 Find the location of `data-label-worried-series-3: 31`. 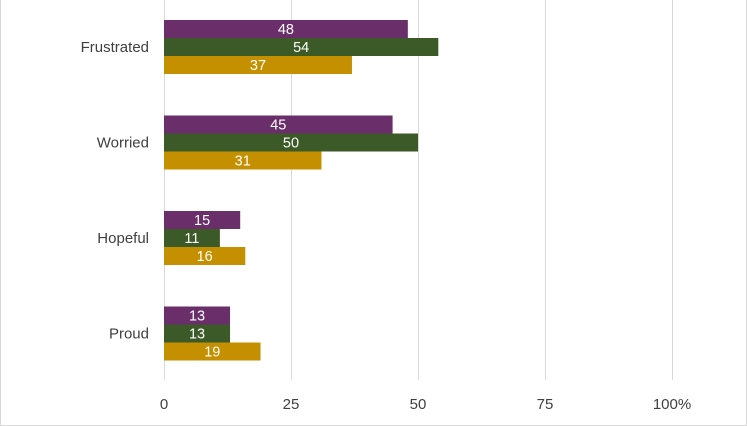

data-label-worried-series-3: 31 is located at coordinates (243, 162).